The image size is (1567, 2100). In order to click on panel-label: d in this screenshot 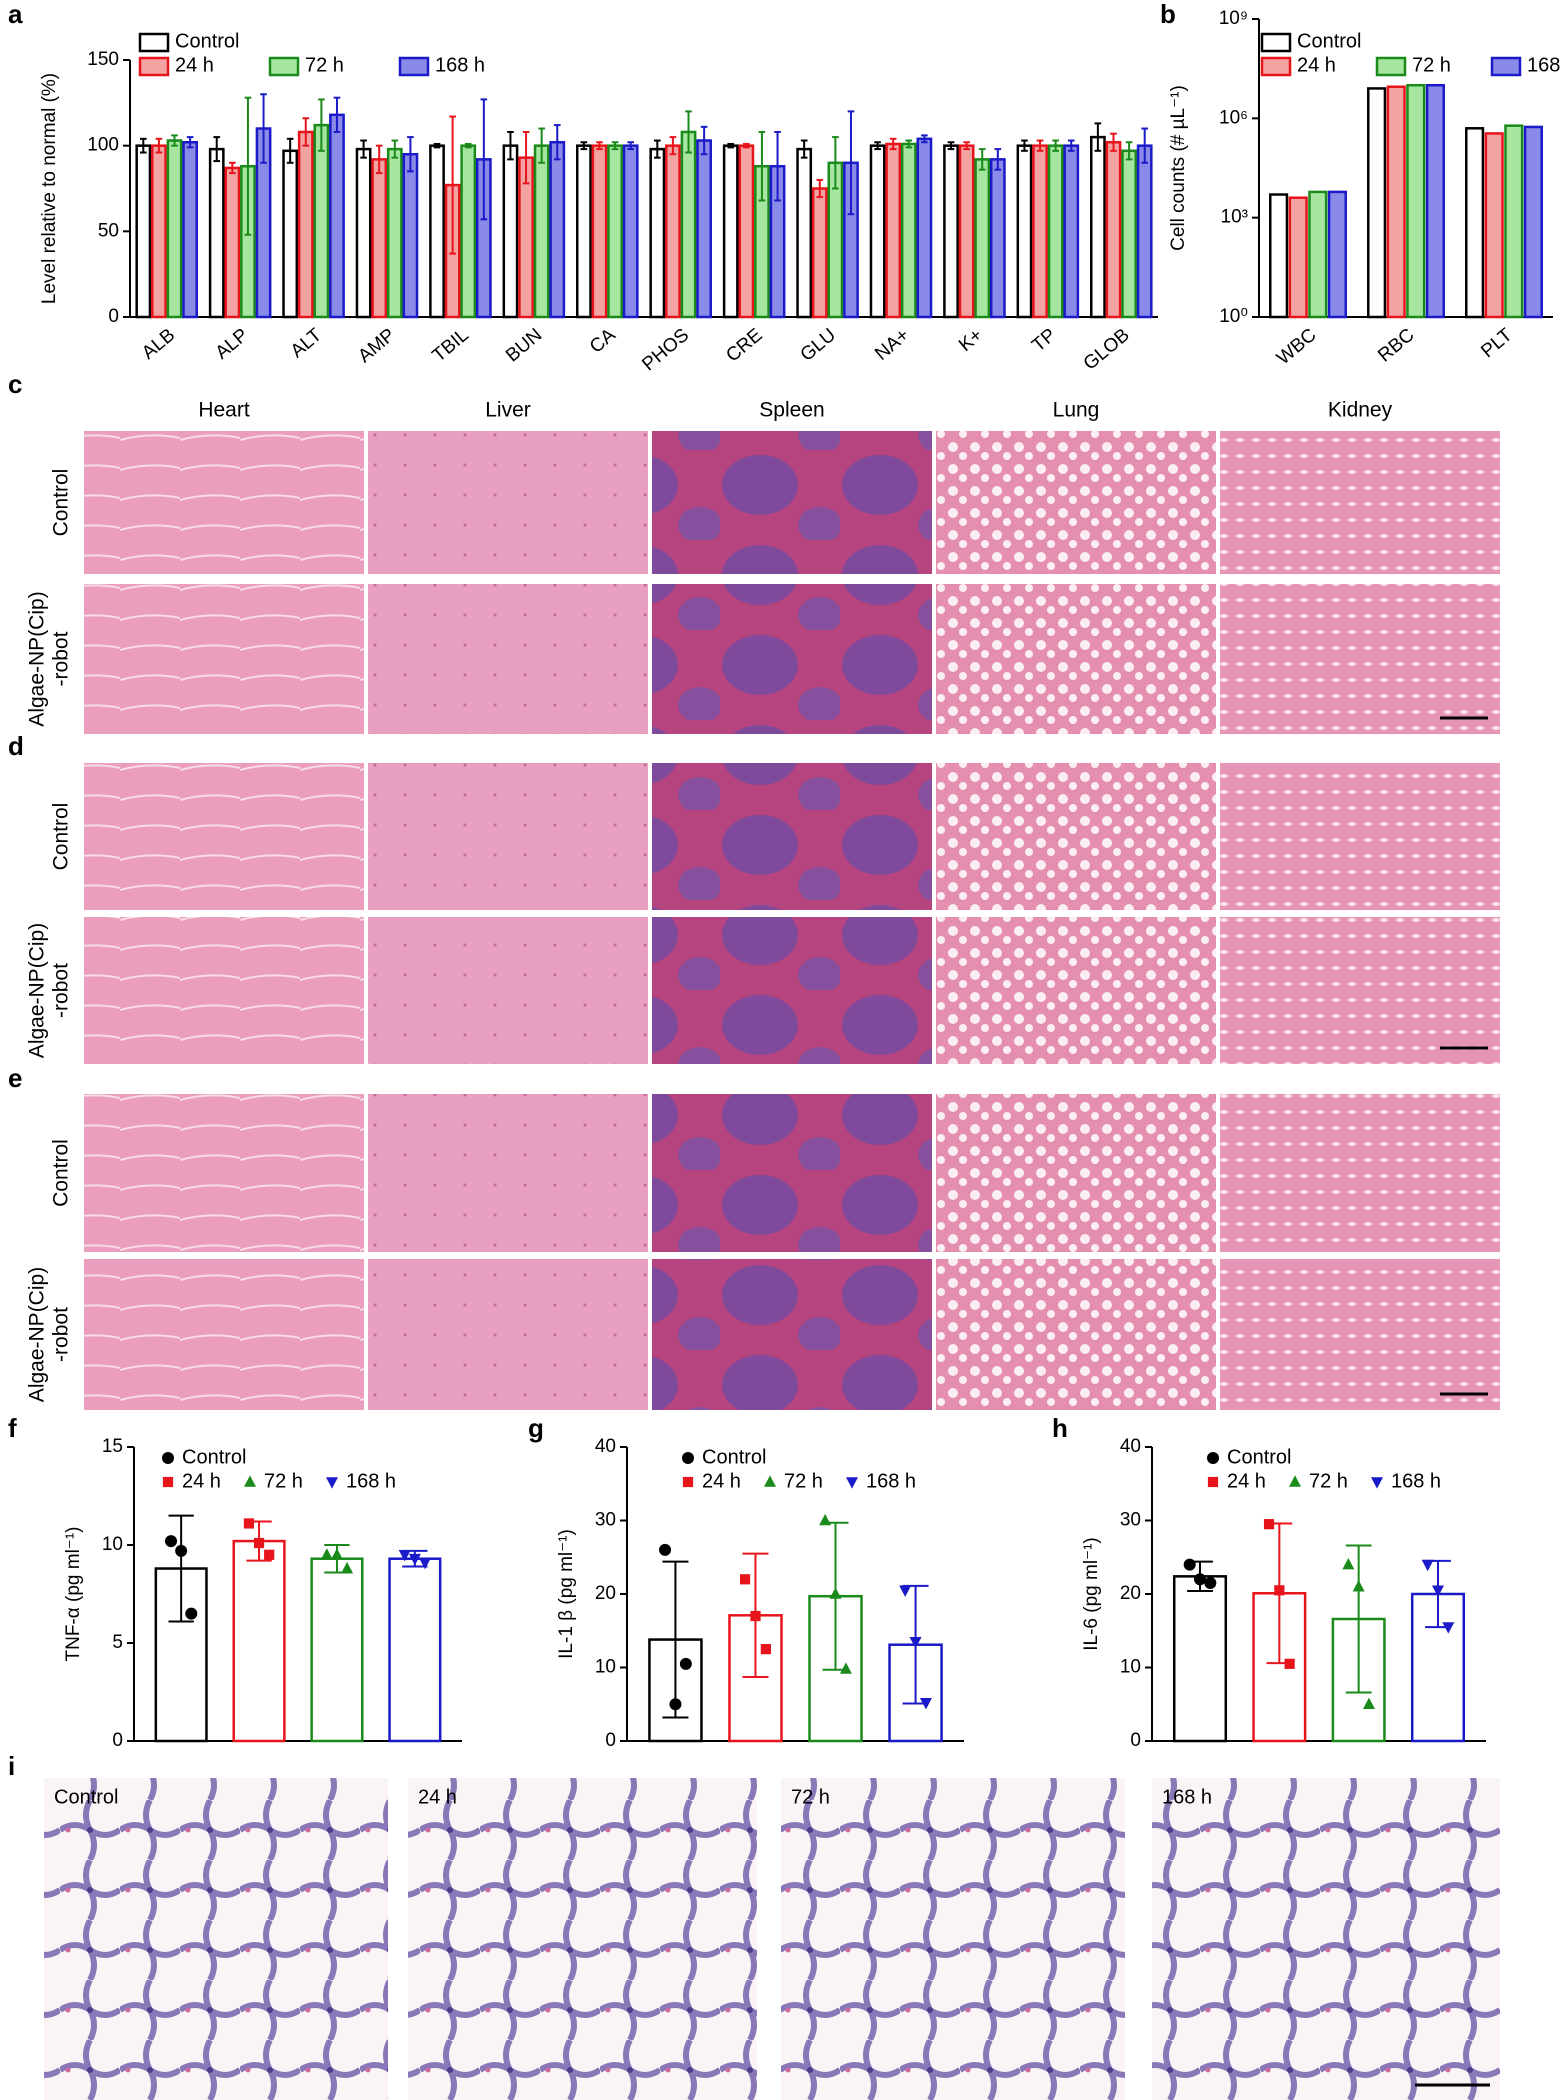, I will do `click(16, 746)`.